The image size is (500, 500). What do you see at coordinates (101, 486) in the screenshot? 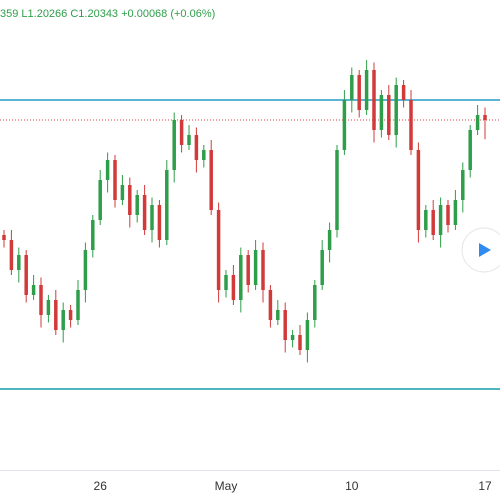
I see `x-tick-label: 26` at bounding box center [101, 486].